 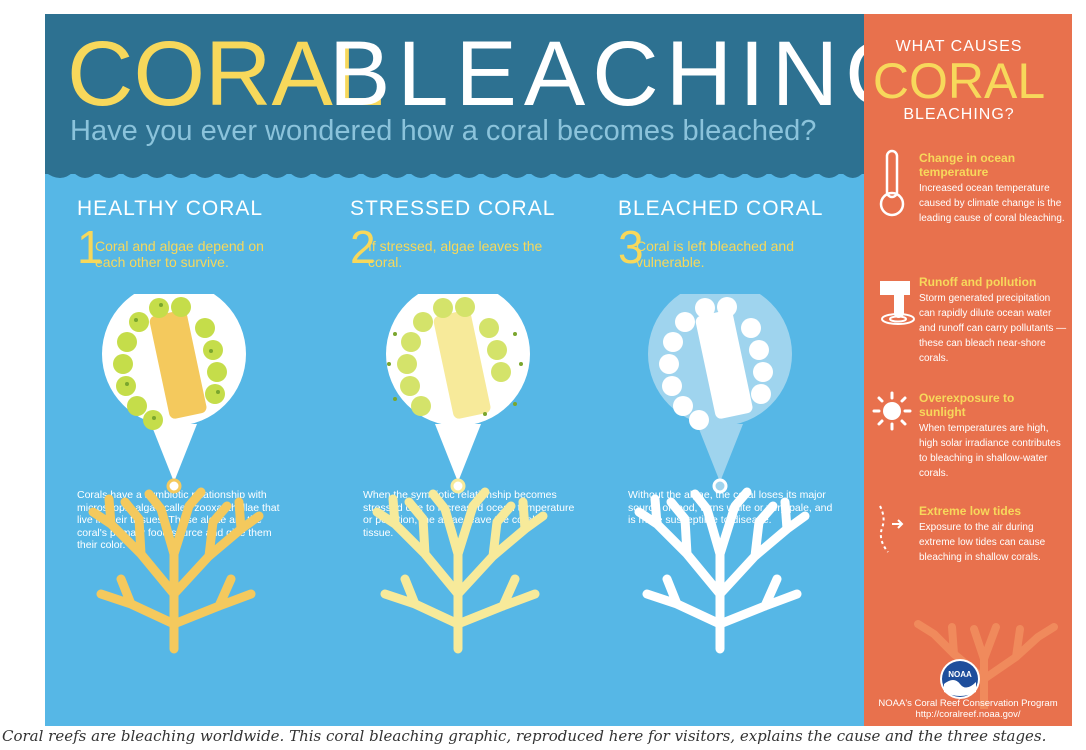 What do you see at coordinates (970, 511) in the screenshot?
I see `cause-title-low-tides: Extreme low tides` at bounding box center [970, 511].